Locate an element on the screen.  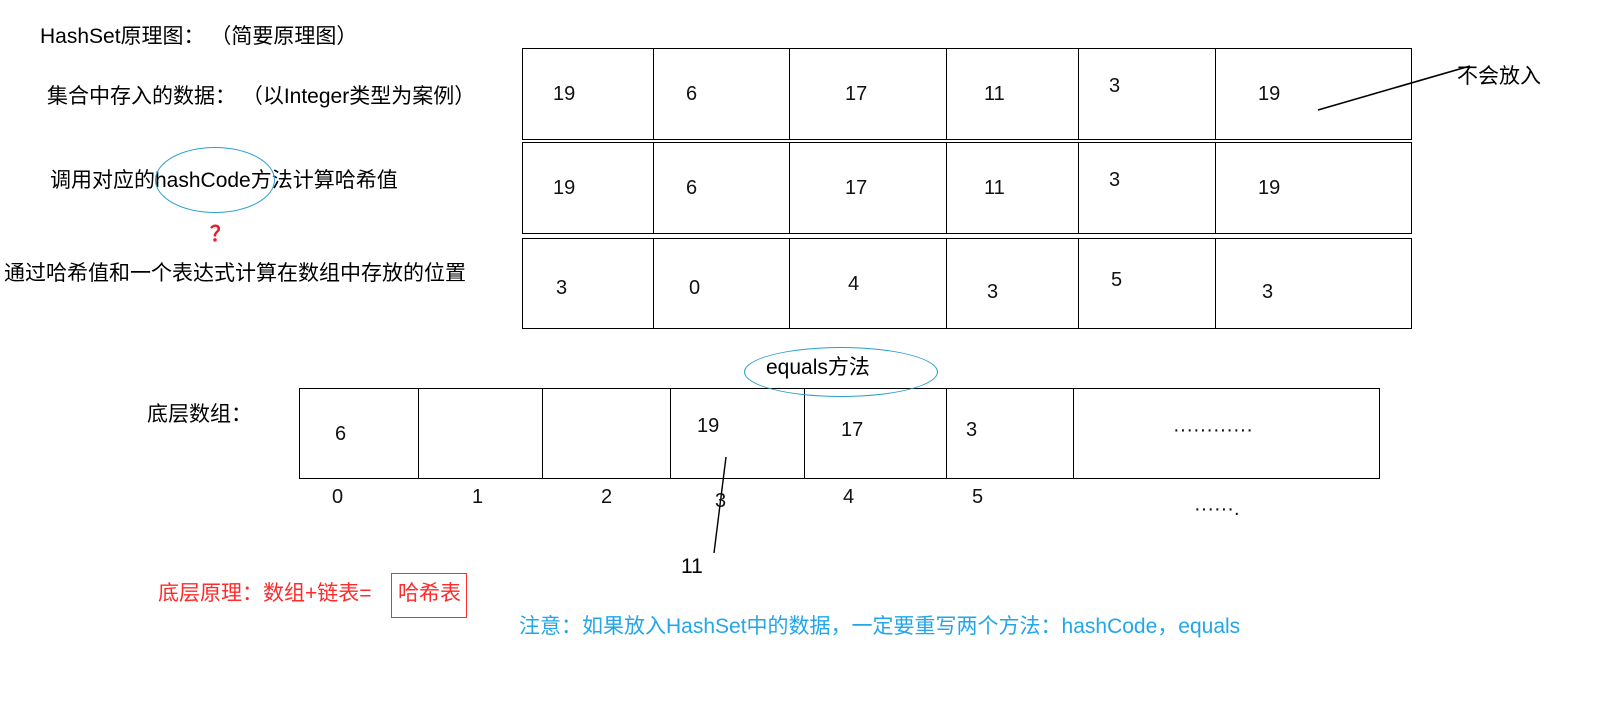
table-cell-hashcodes-5: 19 is located at coordinates (1314, 188).